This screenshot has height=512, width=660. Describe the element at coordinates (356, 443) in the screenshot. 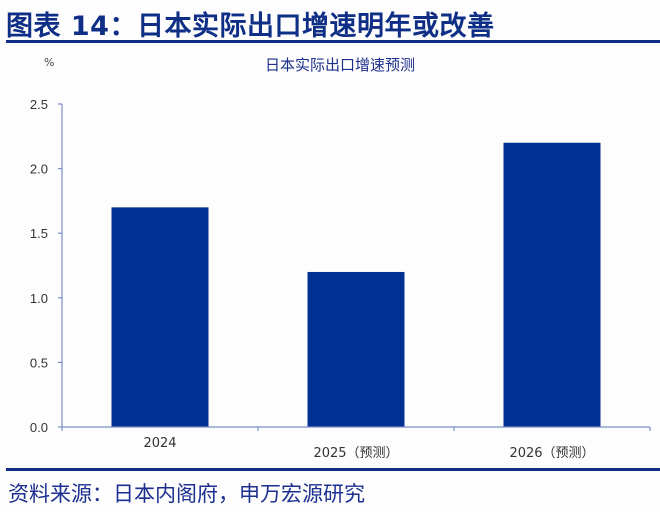

I see `x-axis: 2024 2025（预测） 2026（预测）` at that location.